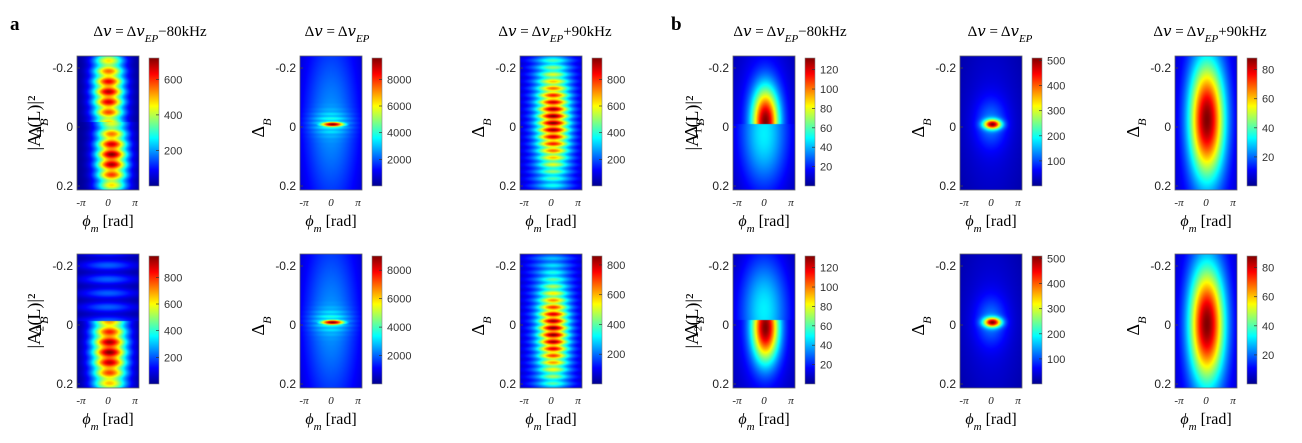 This screenshot has height=443, width=1302. Describe the element at coordinates (986, 145) in the screenshot. I see `heatmap-b-1-2: -0.2 0 0.2 ΔB -π 0 π ϕm [rad] 100 200 300 400 500` at that location.